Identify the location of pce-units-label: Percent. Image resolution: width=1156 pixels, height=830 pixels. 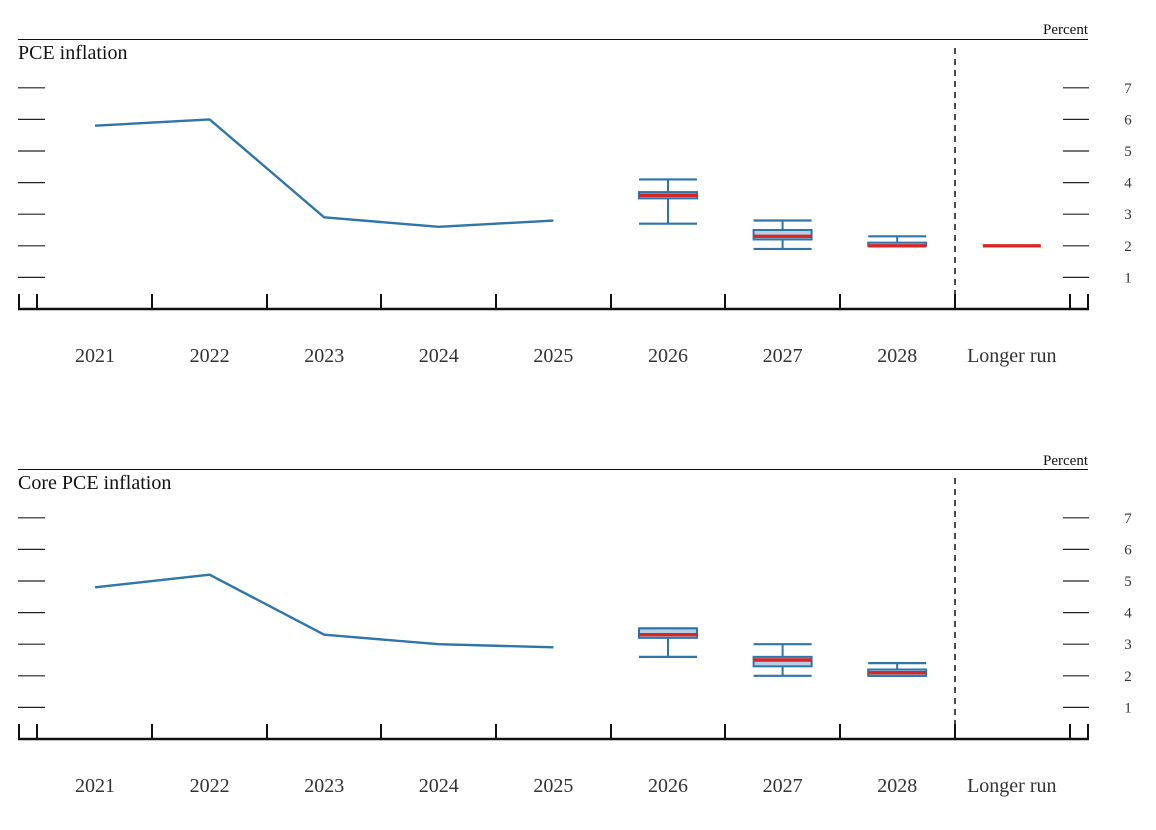
(1065, 30).